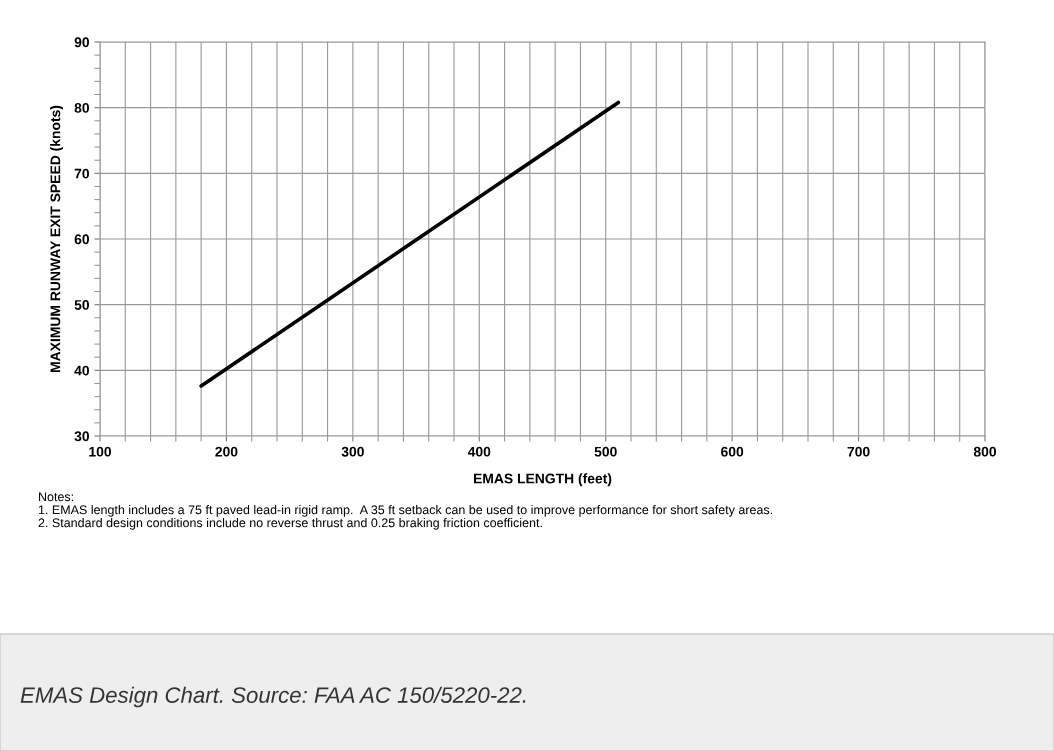 The width and height of the screenshot is (1054, 751). What do you see at coordinates (858, 451) in the screenshot?
I see `x-tick-label: 700` at bounding box center [858, 451].